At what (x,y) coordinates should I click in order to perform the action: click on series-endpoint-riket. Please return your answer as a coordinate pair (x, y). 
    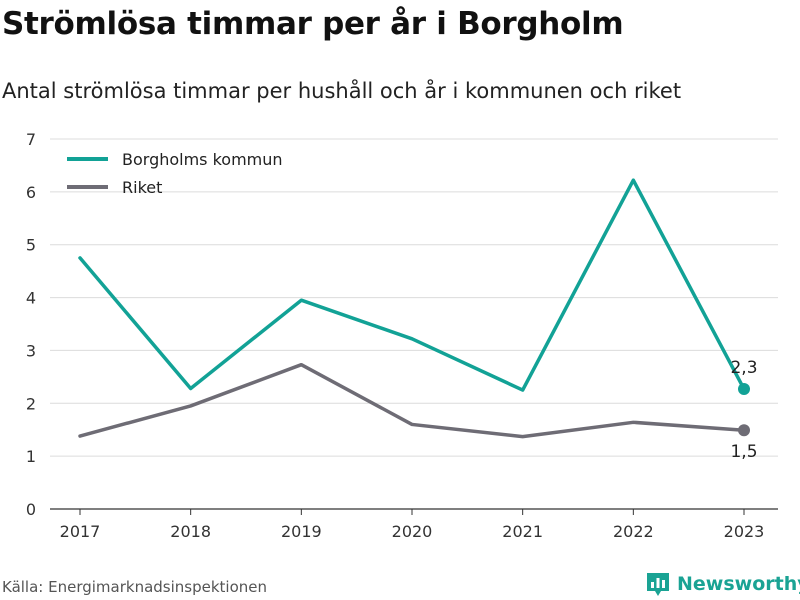
    Looking at the image, I should click on (744, 430).